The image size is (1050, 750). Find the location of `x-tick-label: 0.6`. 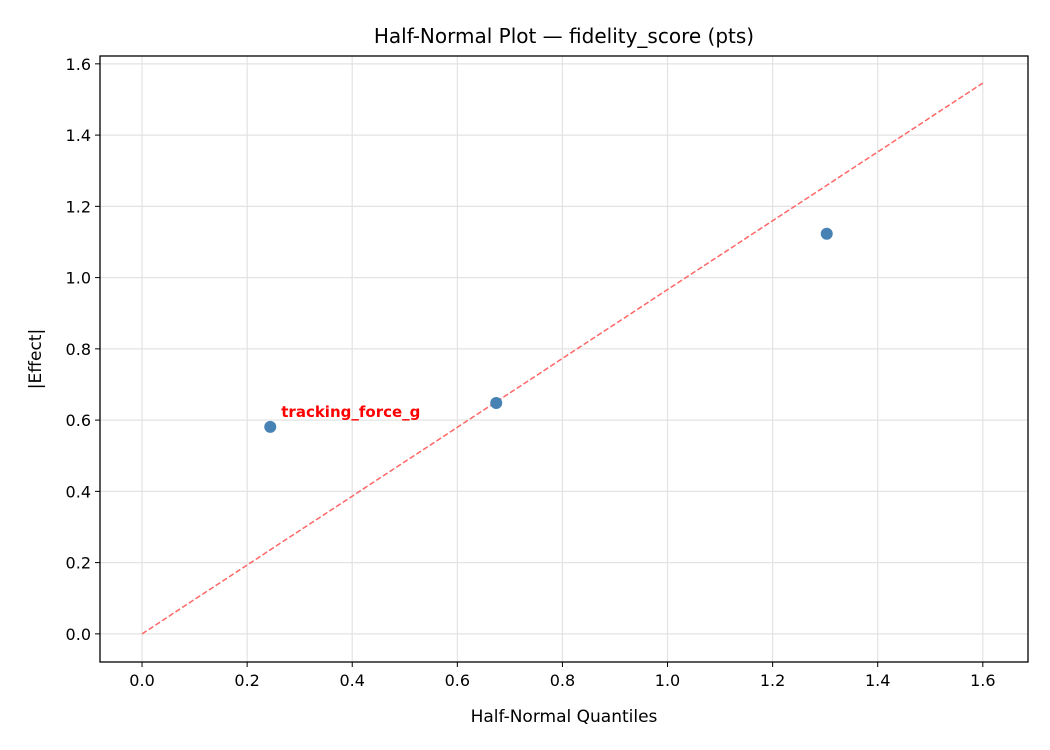

x-tick-label: 0.6 is located at coordinates (457, 680).